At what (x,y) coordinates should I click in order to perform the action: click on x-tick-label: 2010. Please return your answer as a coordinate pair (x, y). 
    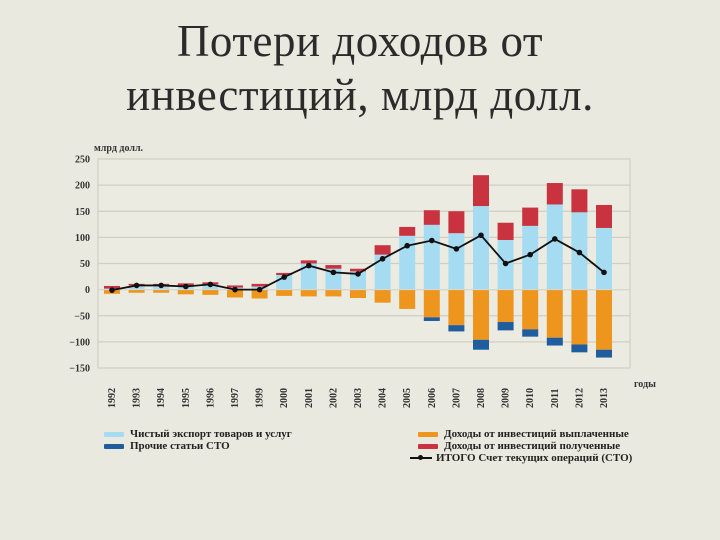
    Looking at the image, I should click on (530, 398).